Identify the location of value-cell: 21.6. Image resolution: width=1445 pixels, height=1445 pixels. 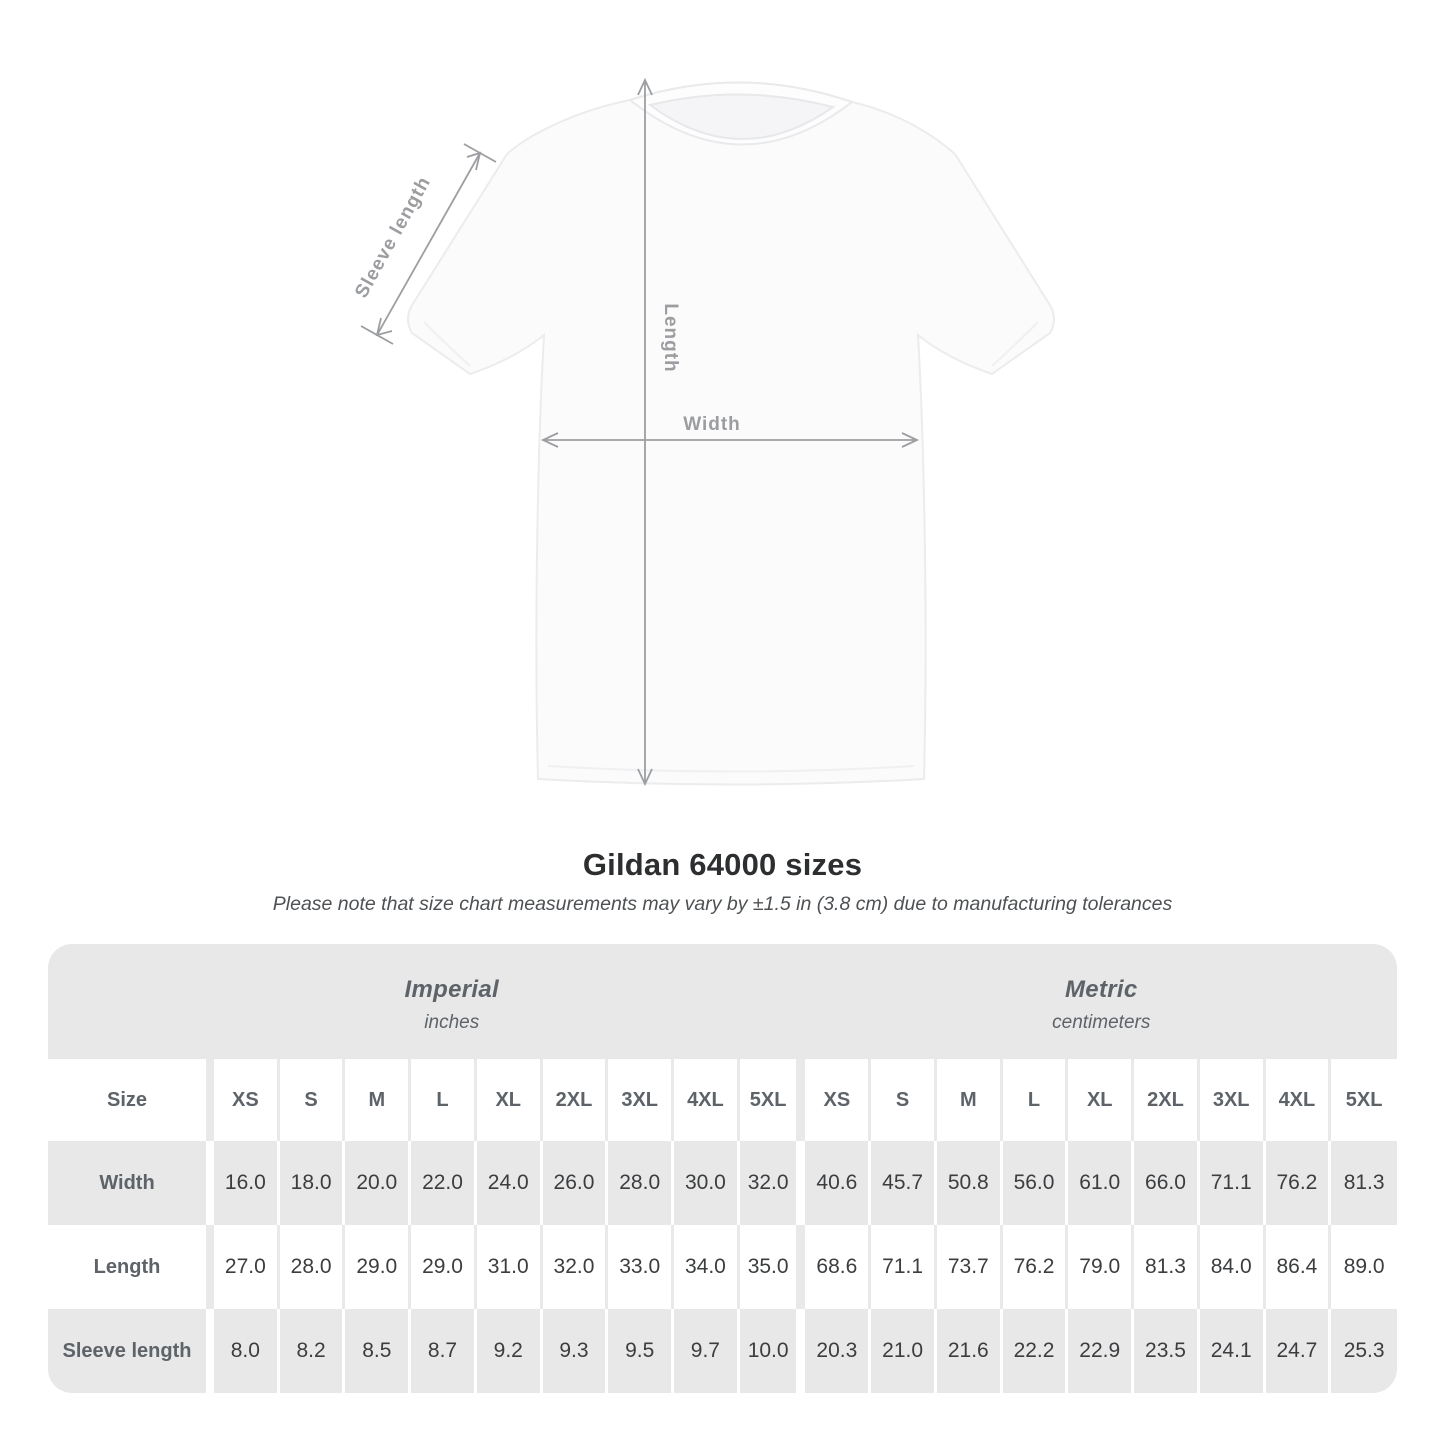
(970, 1351).